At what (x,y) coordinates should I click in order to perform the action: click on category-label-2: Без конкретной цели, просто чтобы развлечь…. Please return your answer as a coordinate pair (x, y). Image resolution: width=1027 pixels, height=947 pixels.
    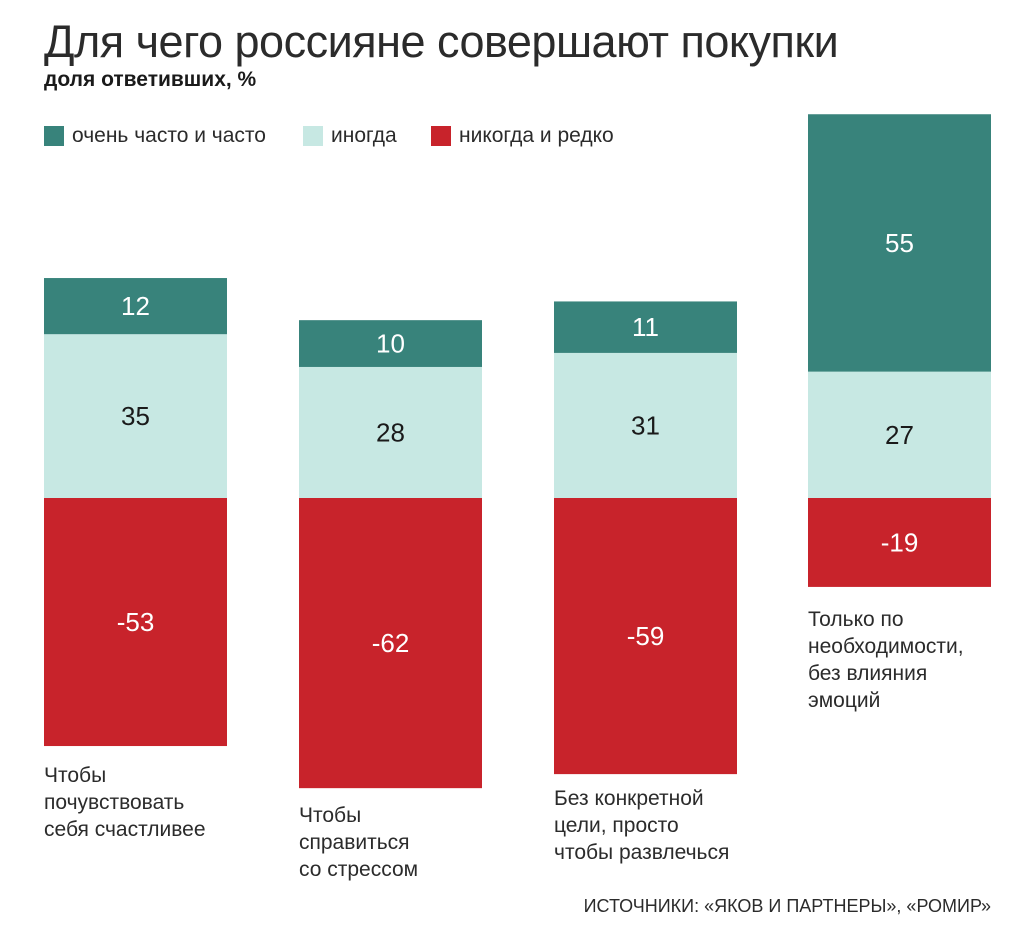
    Looking at the image, I should click on (641, 825).